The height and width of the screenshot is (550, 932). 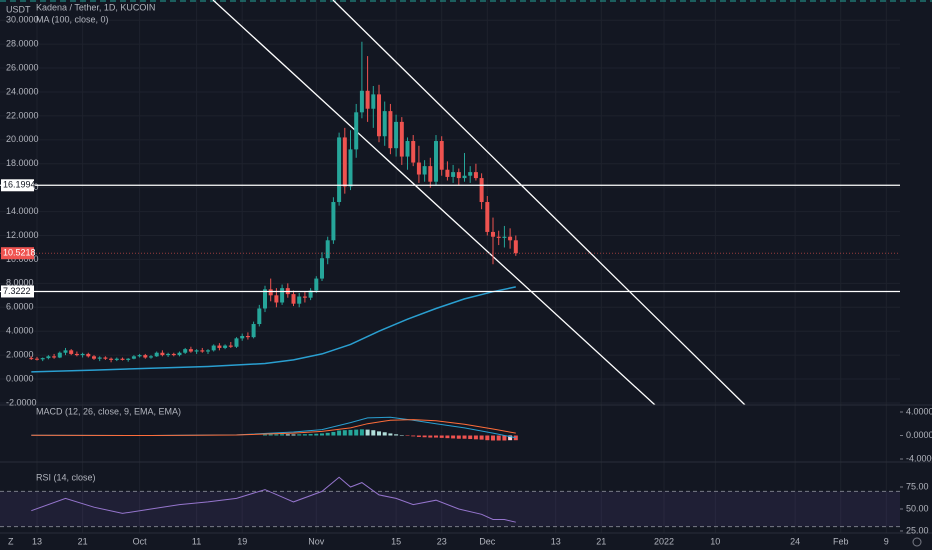 I want to click on y-tick-label: 4.0000, so click(x=20, y=331).